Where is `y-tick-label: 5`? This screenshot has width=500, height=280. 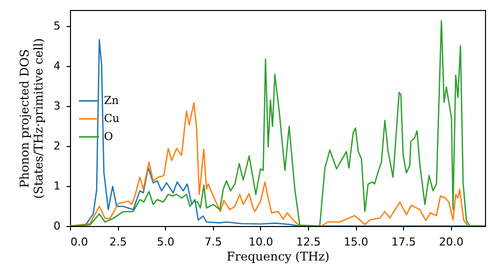 y-tick-label: 5 is located at coordinates (57, 26).